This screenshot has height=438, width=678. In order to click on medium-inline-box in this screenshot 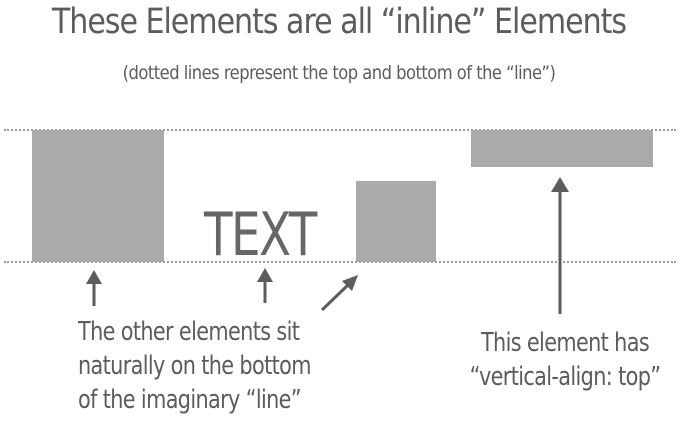, I will do `click(396, 221)`.